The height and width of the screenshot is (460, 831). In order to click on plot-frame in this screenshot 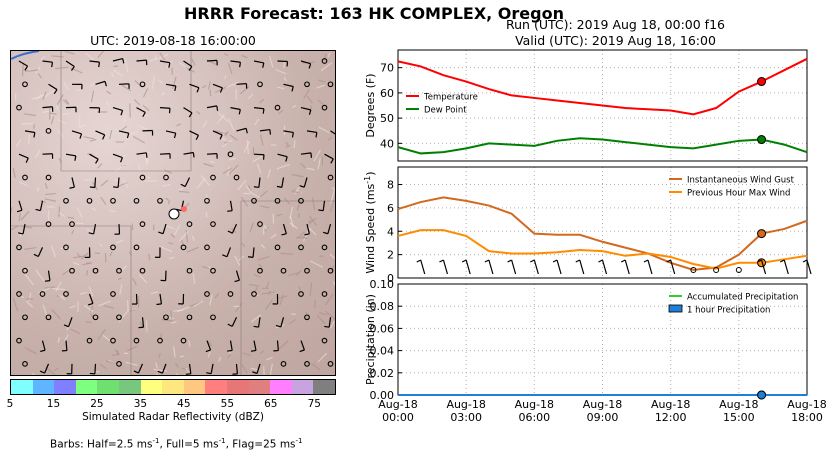, I will do `click(602, 222)`.